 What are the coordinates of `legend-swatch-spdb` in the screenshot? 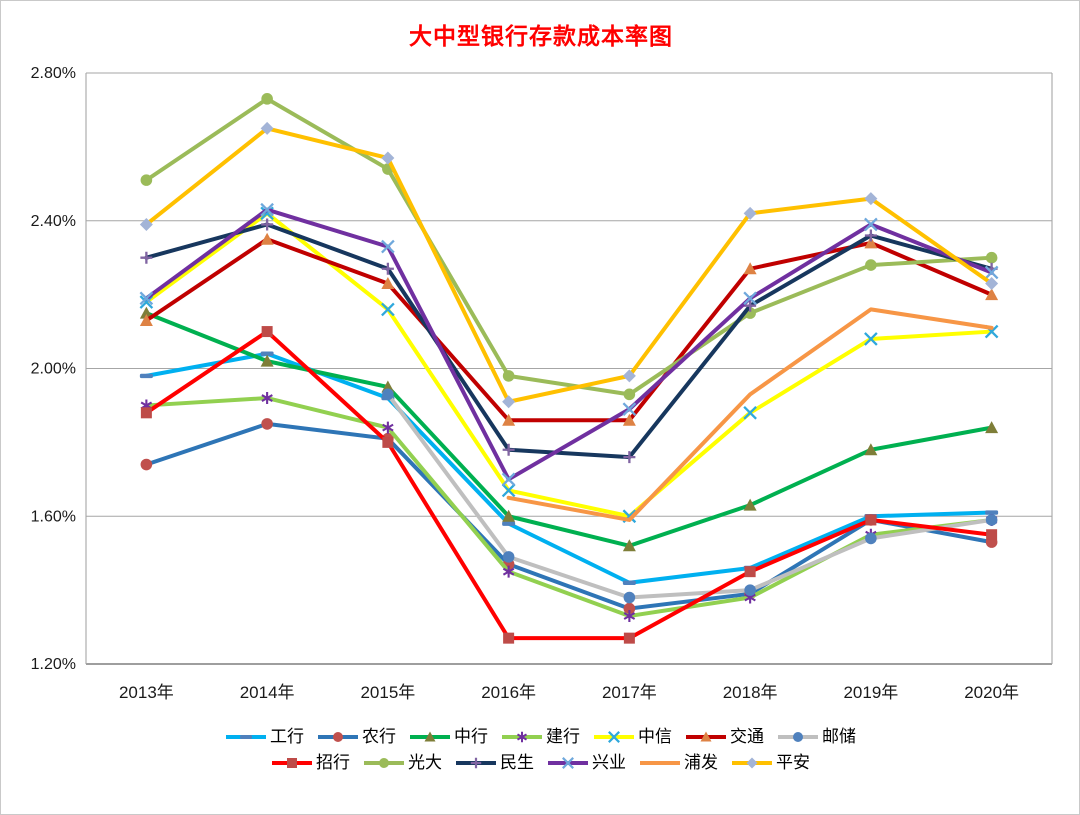 It's located at (660, 763).